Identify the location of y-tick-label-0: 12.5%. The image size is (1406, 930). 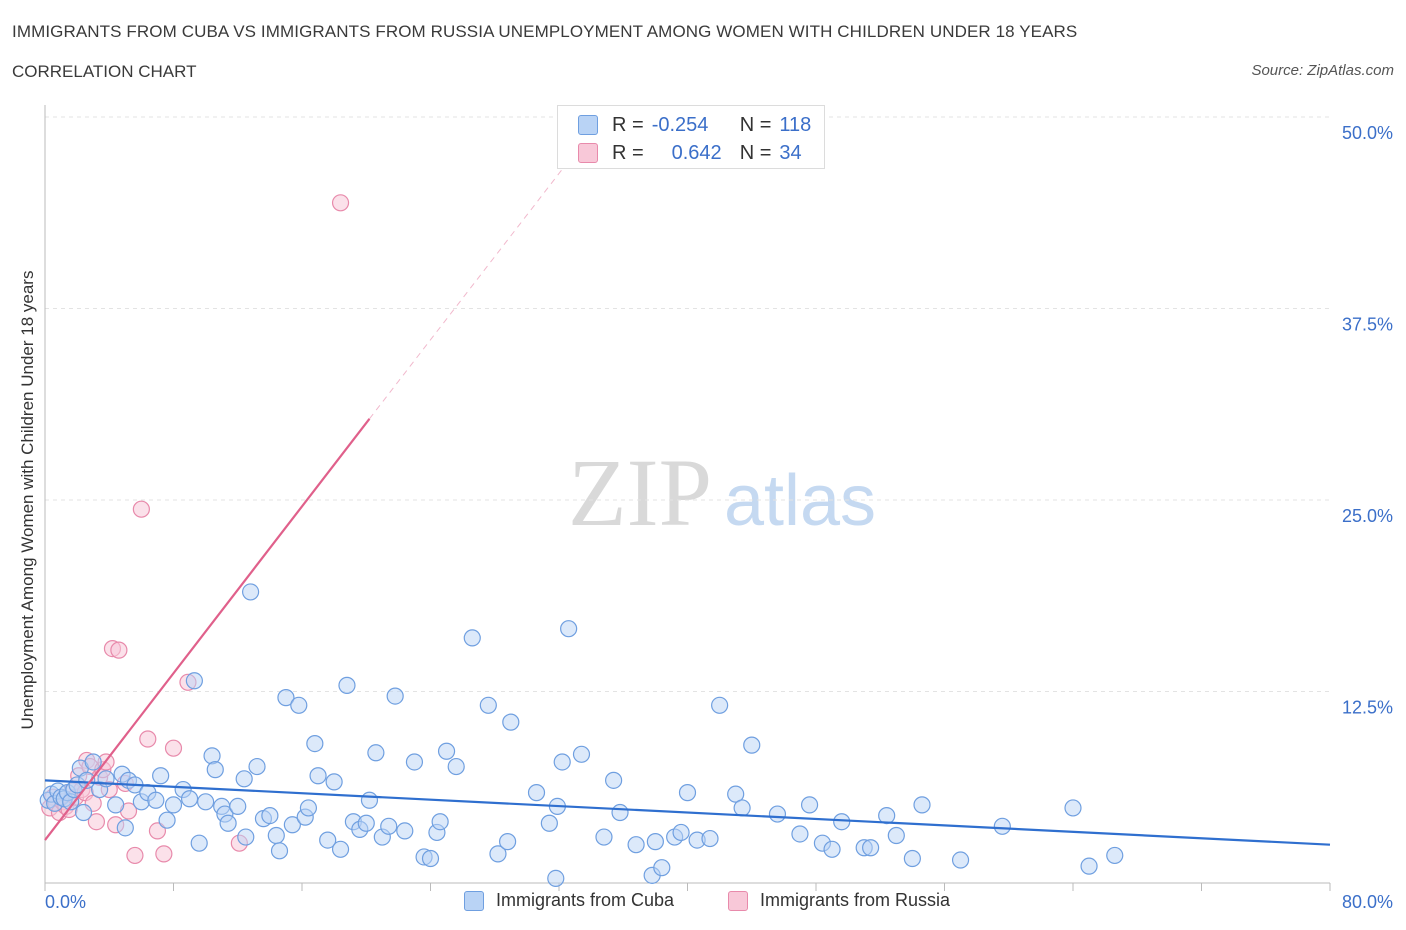
(1367, 708).